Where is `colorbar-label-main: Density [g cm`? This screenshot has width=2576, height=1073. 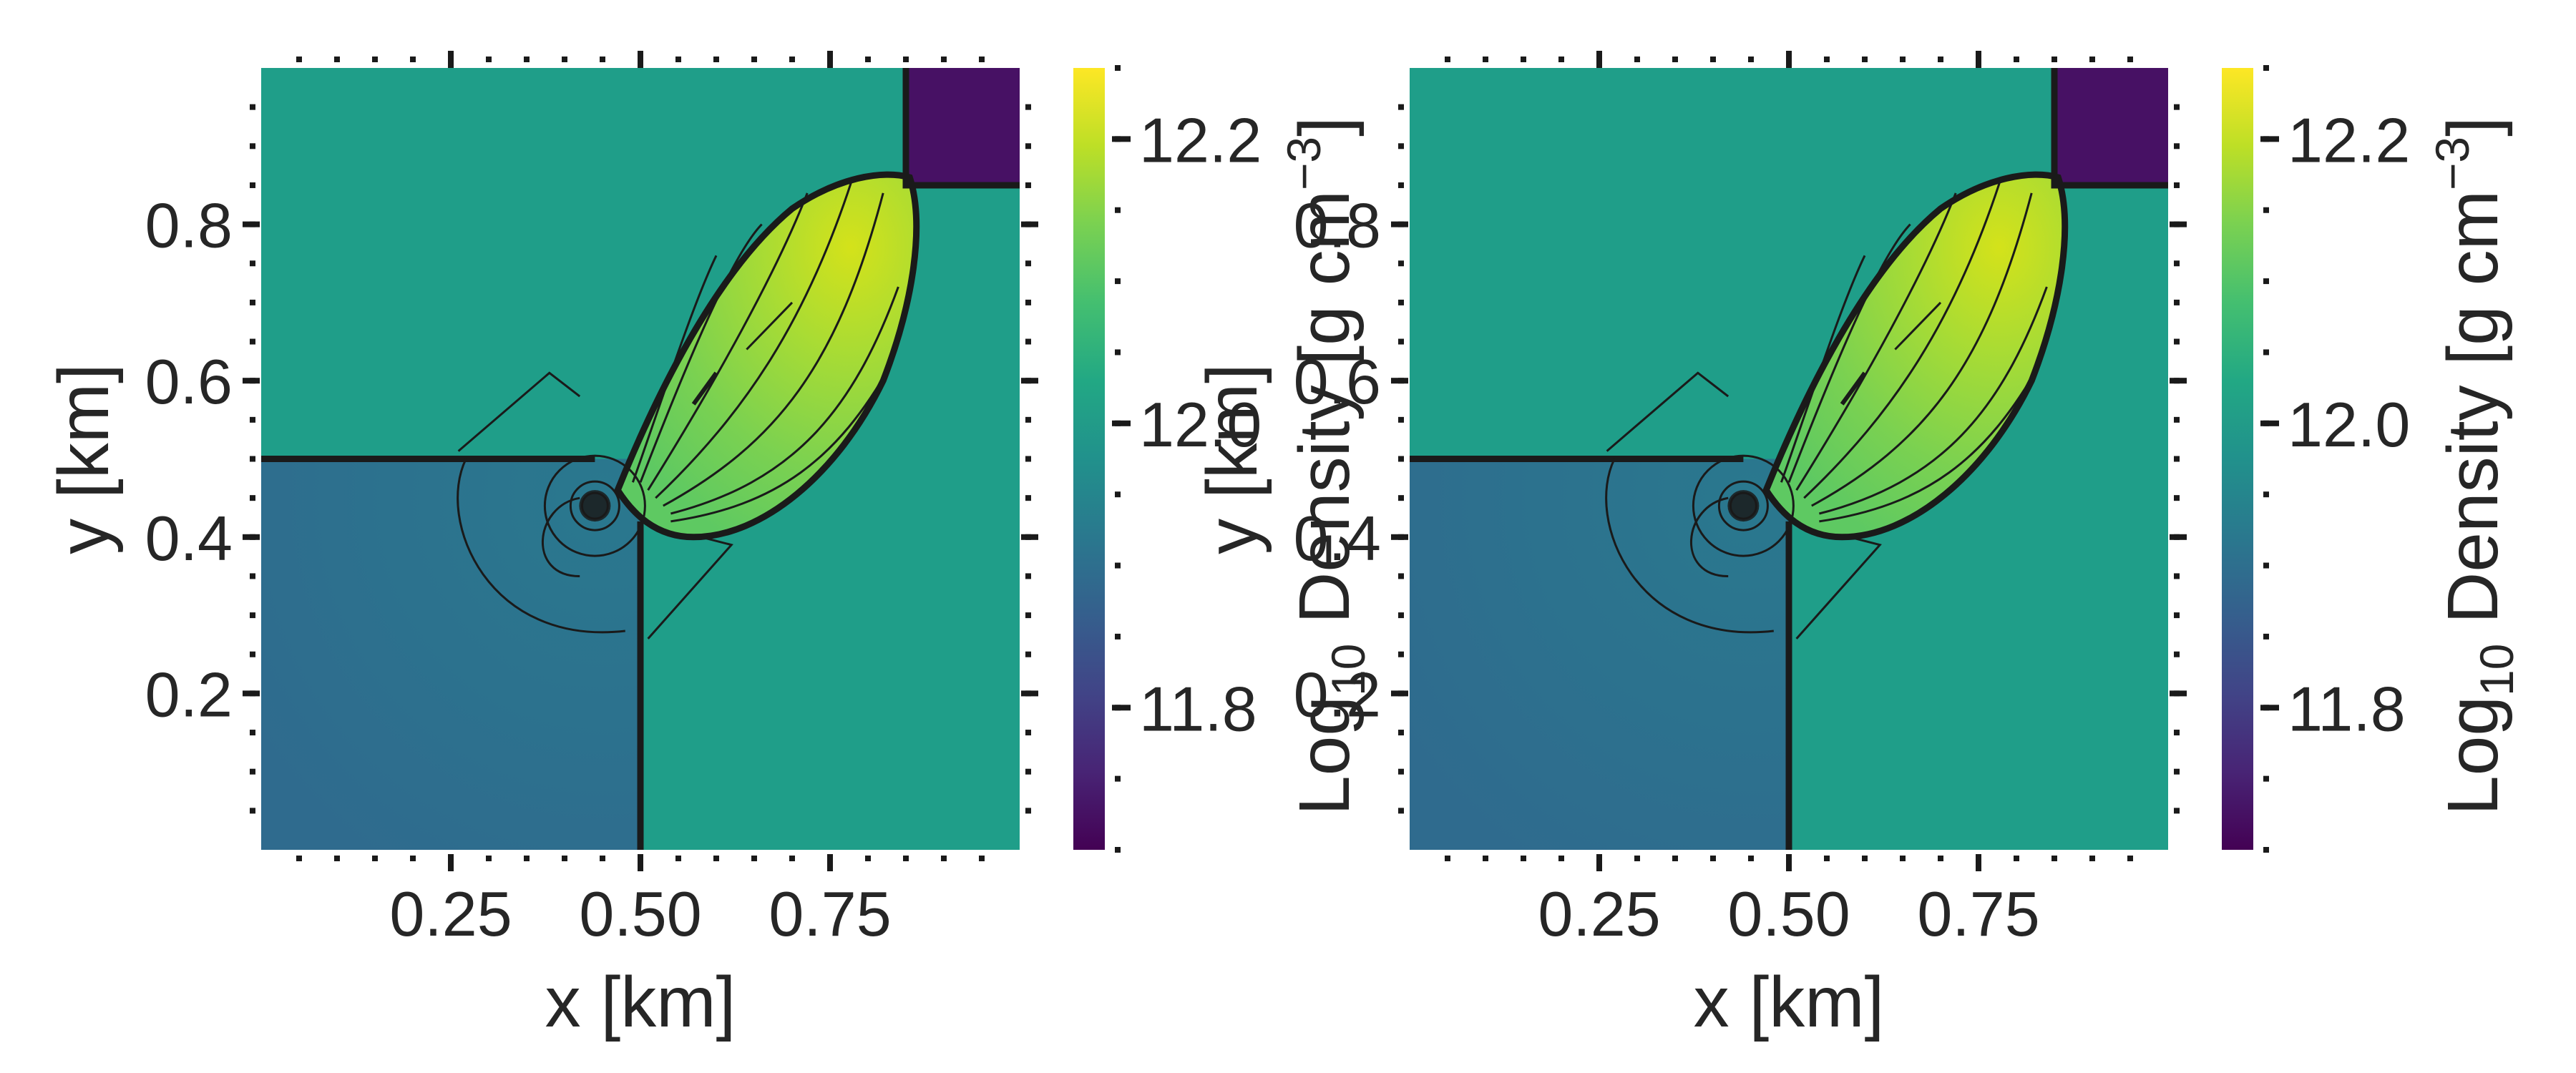 colorbar-label-main: Density [g cm is located at coordinates (1324, 417).